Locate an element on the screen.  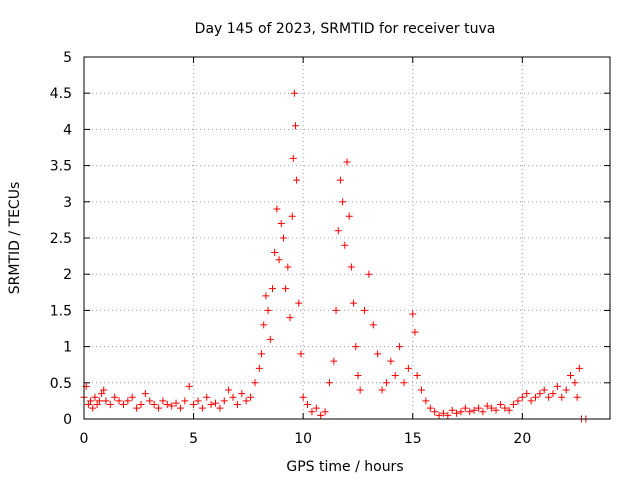
y-tick-label: 3.5 is located at coordinates (61, 167).